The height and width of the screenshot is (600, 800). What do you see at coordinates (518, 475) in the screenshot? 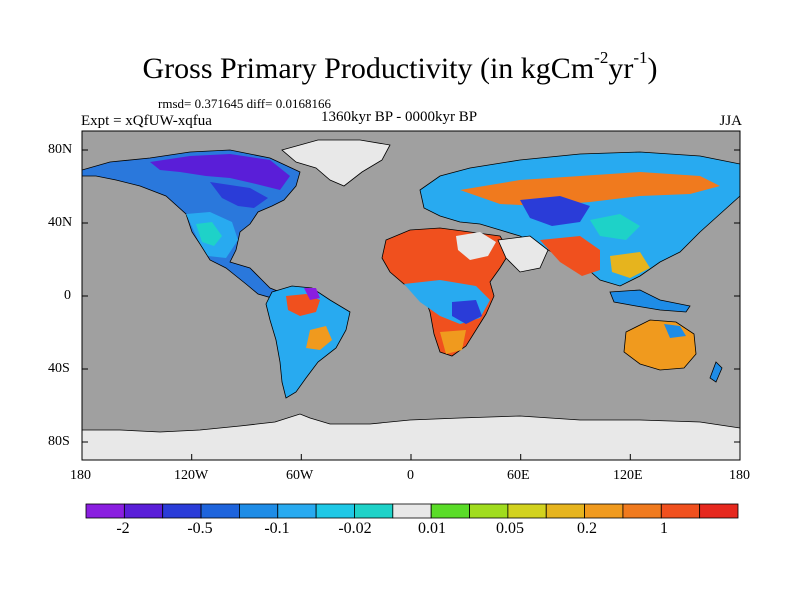
I see `x-tick-60e: 60E` at bounding box center [518, 475].